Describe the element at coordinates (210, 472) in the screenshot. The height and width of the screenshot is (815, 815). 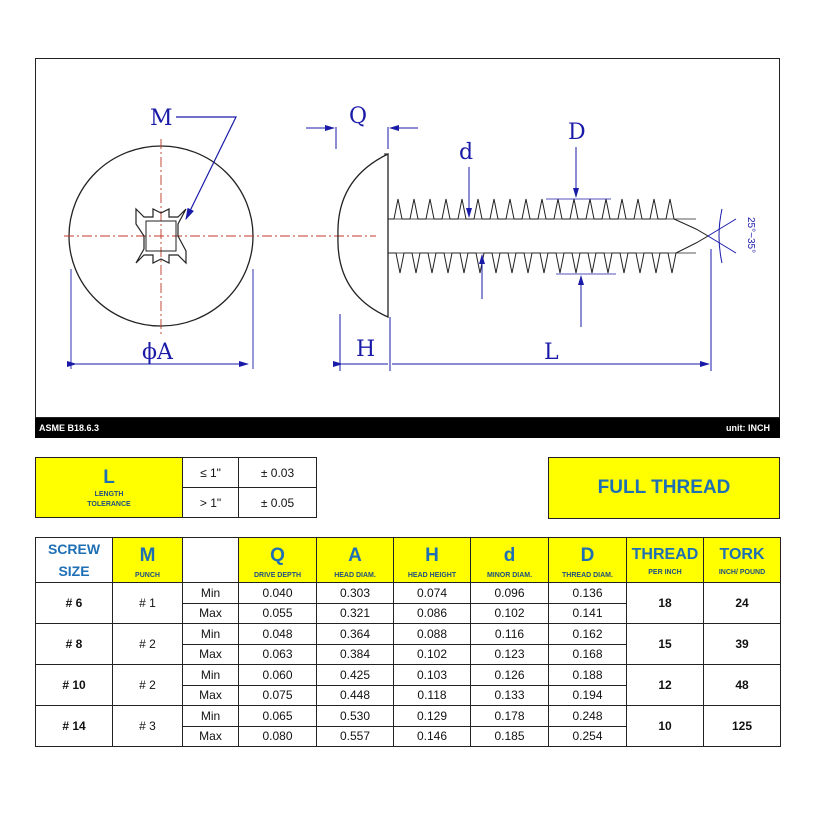
I see `tolerance-condition: ≤ 1"` at that location.